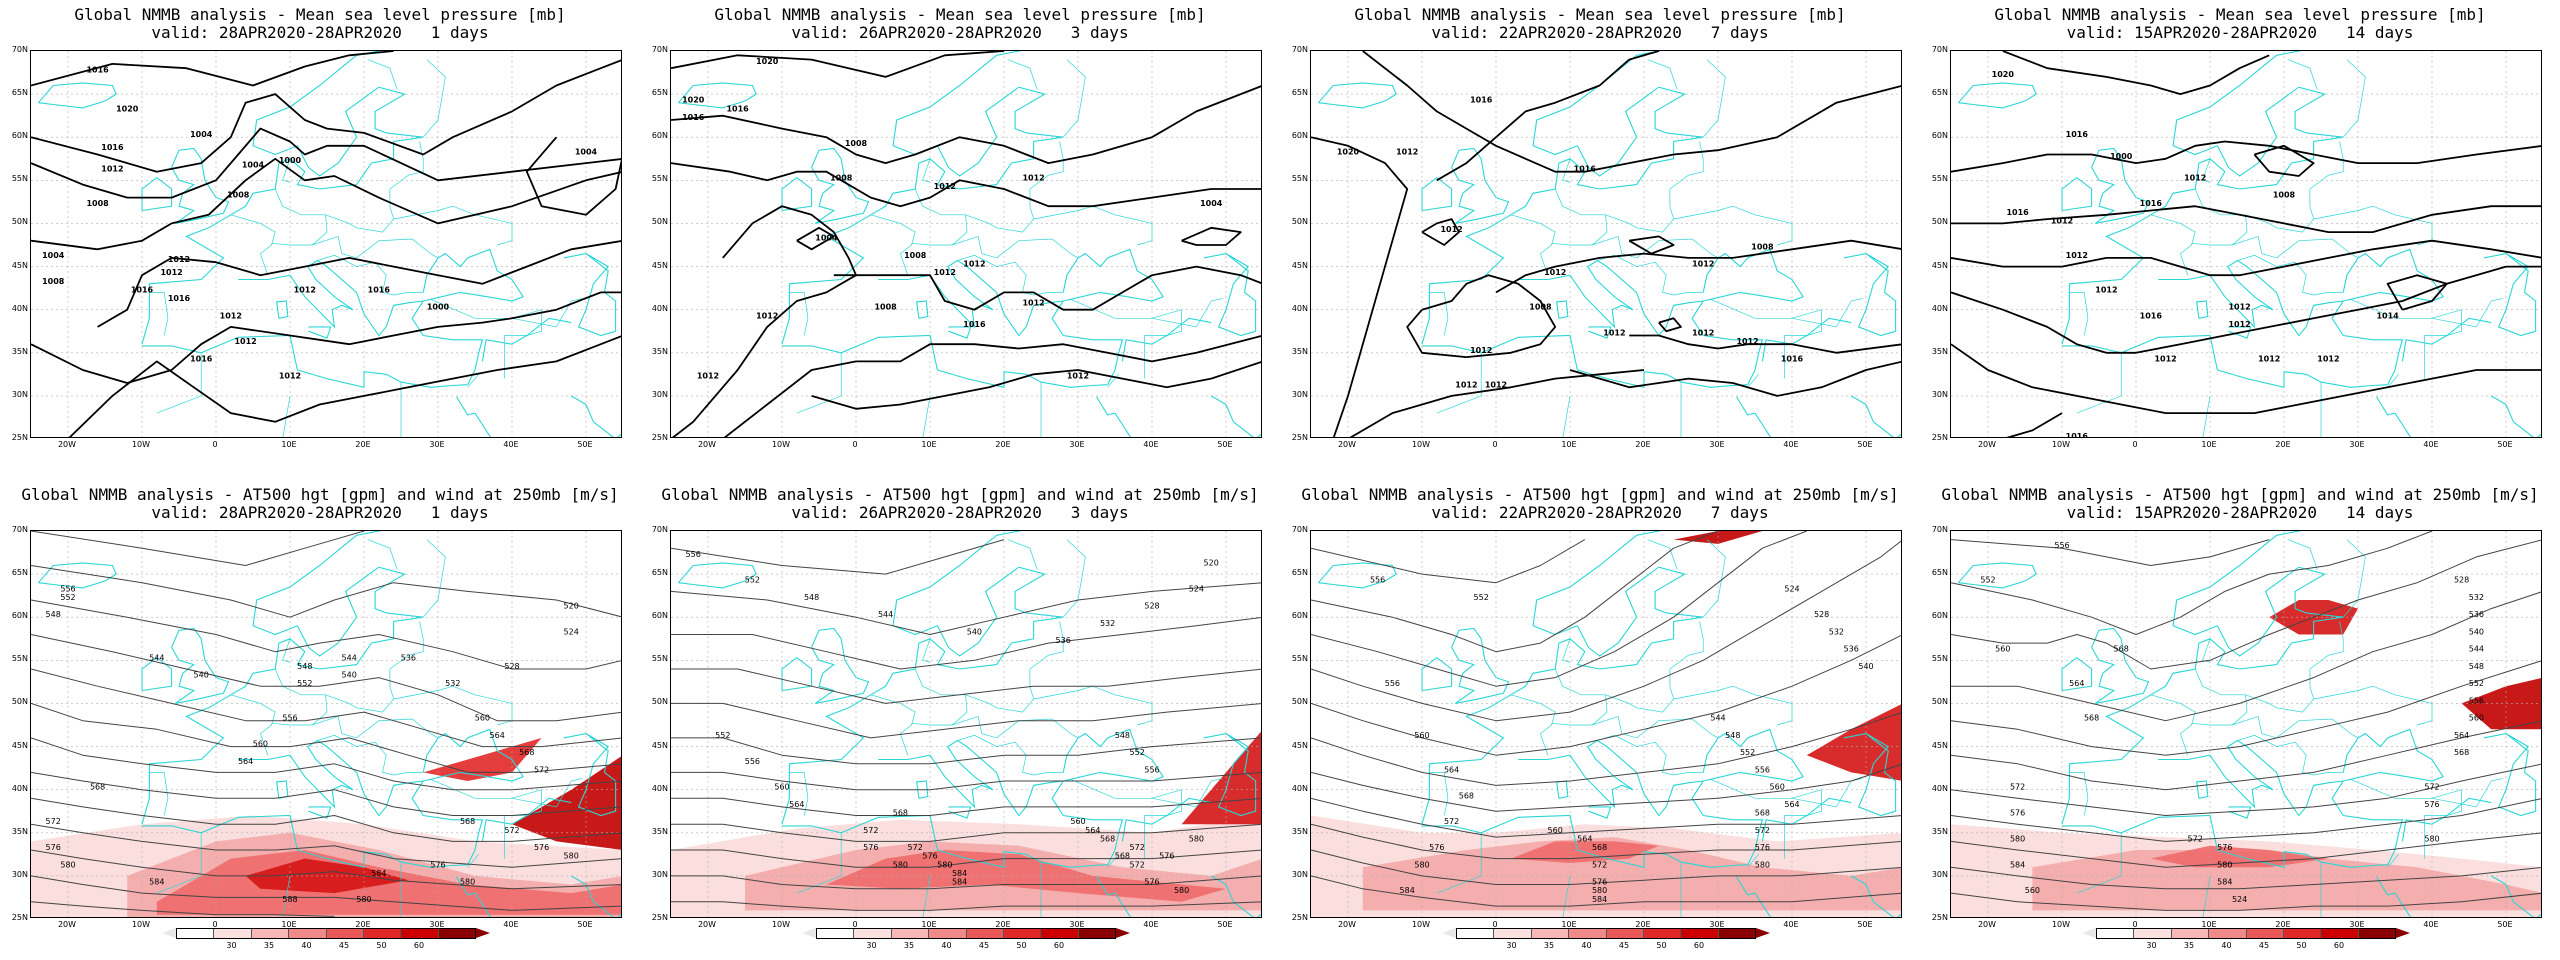  I want to click on lat-tick-label: 50N, so click(1939, 702).